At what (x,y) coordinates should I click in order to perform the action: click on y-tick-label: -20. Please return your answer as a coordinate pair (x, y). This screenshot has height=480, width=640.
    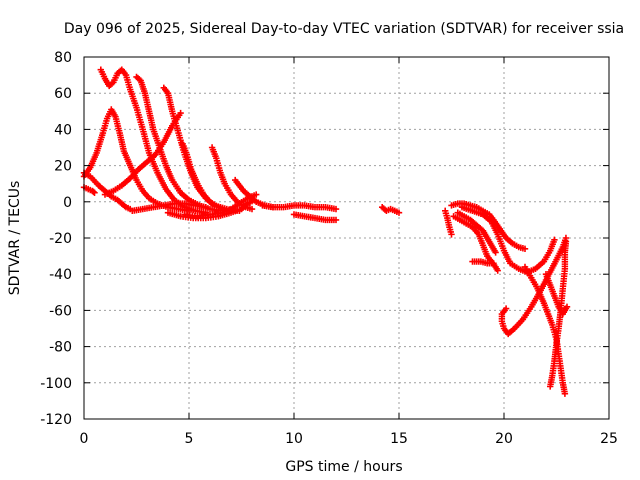
    Looking at the image, I should click on (60, 239).